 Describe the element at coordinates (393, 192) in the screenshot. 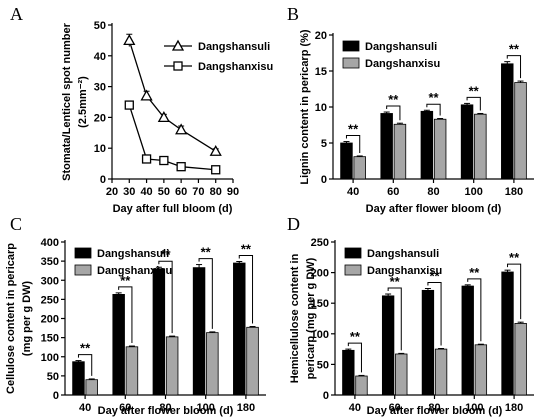

I see `panel-B-x-tick-label: 60` at that location.